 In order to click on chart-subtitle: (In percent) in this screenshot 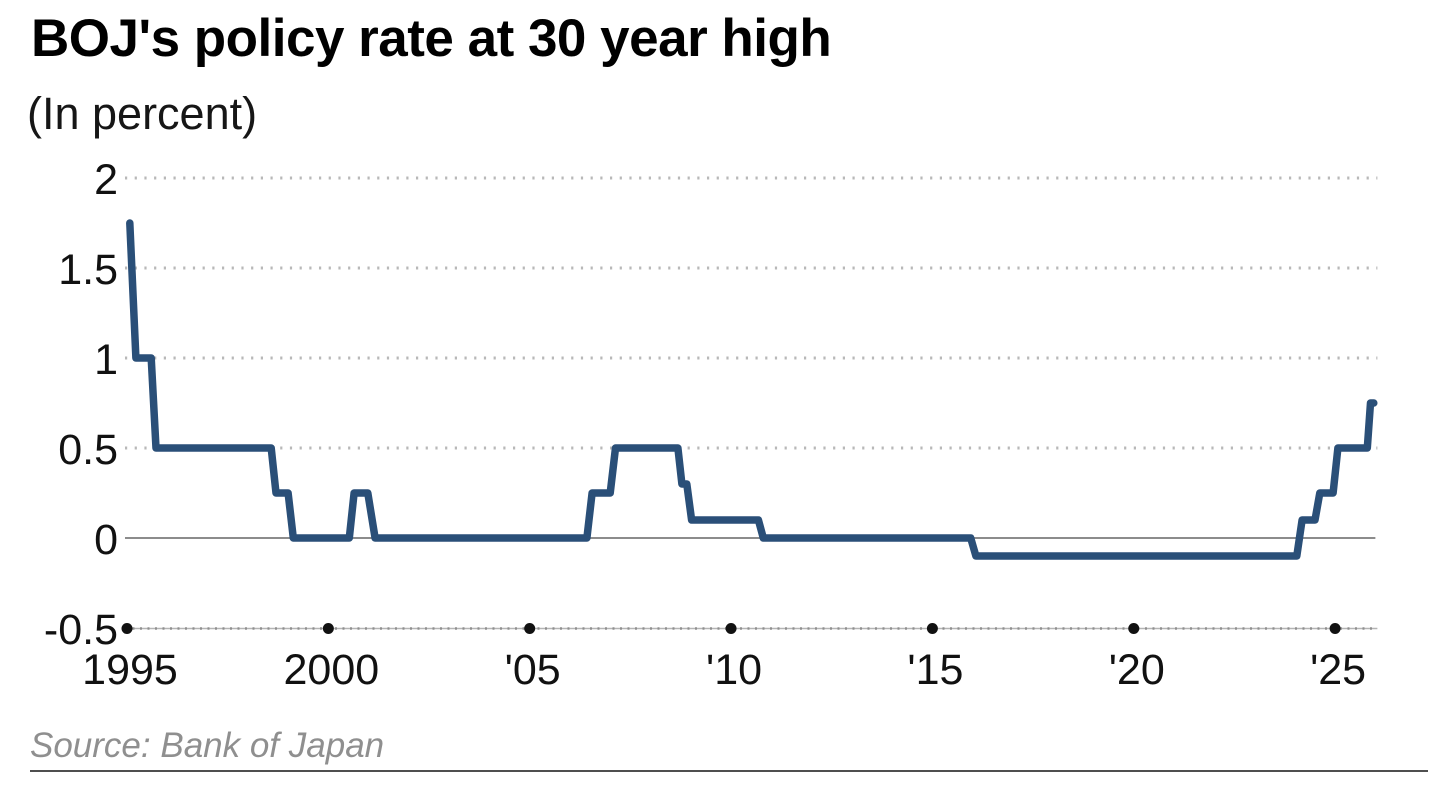, I will do `click(142, 113)`.